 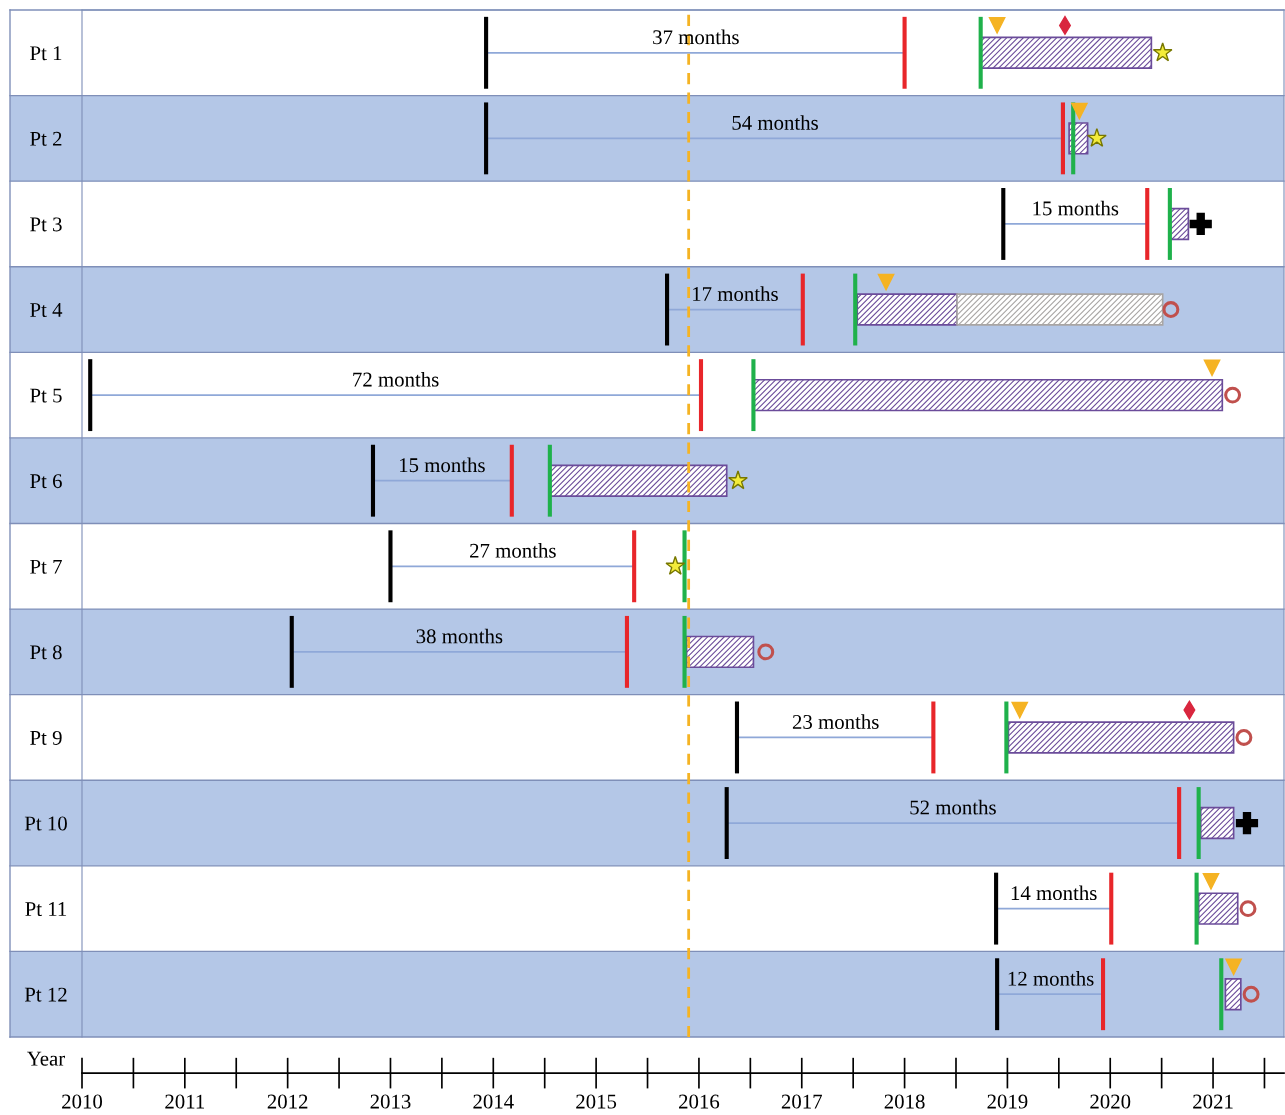 I want to click on y-tick-label: Pt 5, so click(x=46, y=395).